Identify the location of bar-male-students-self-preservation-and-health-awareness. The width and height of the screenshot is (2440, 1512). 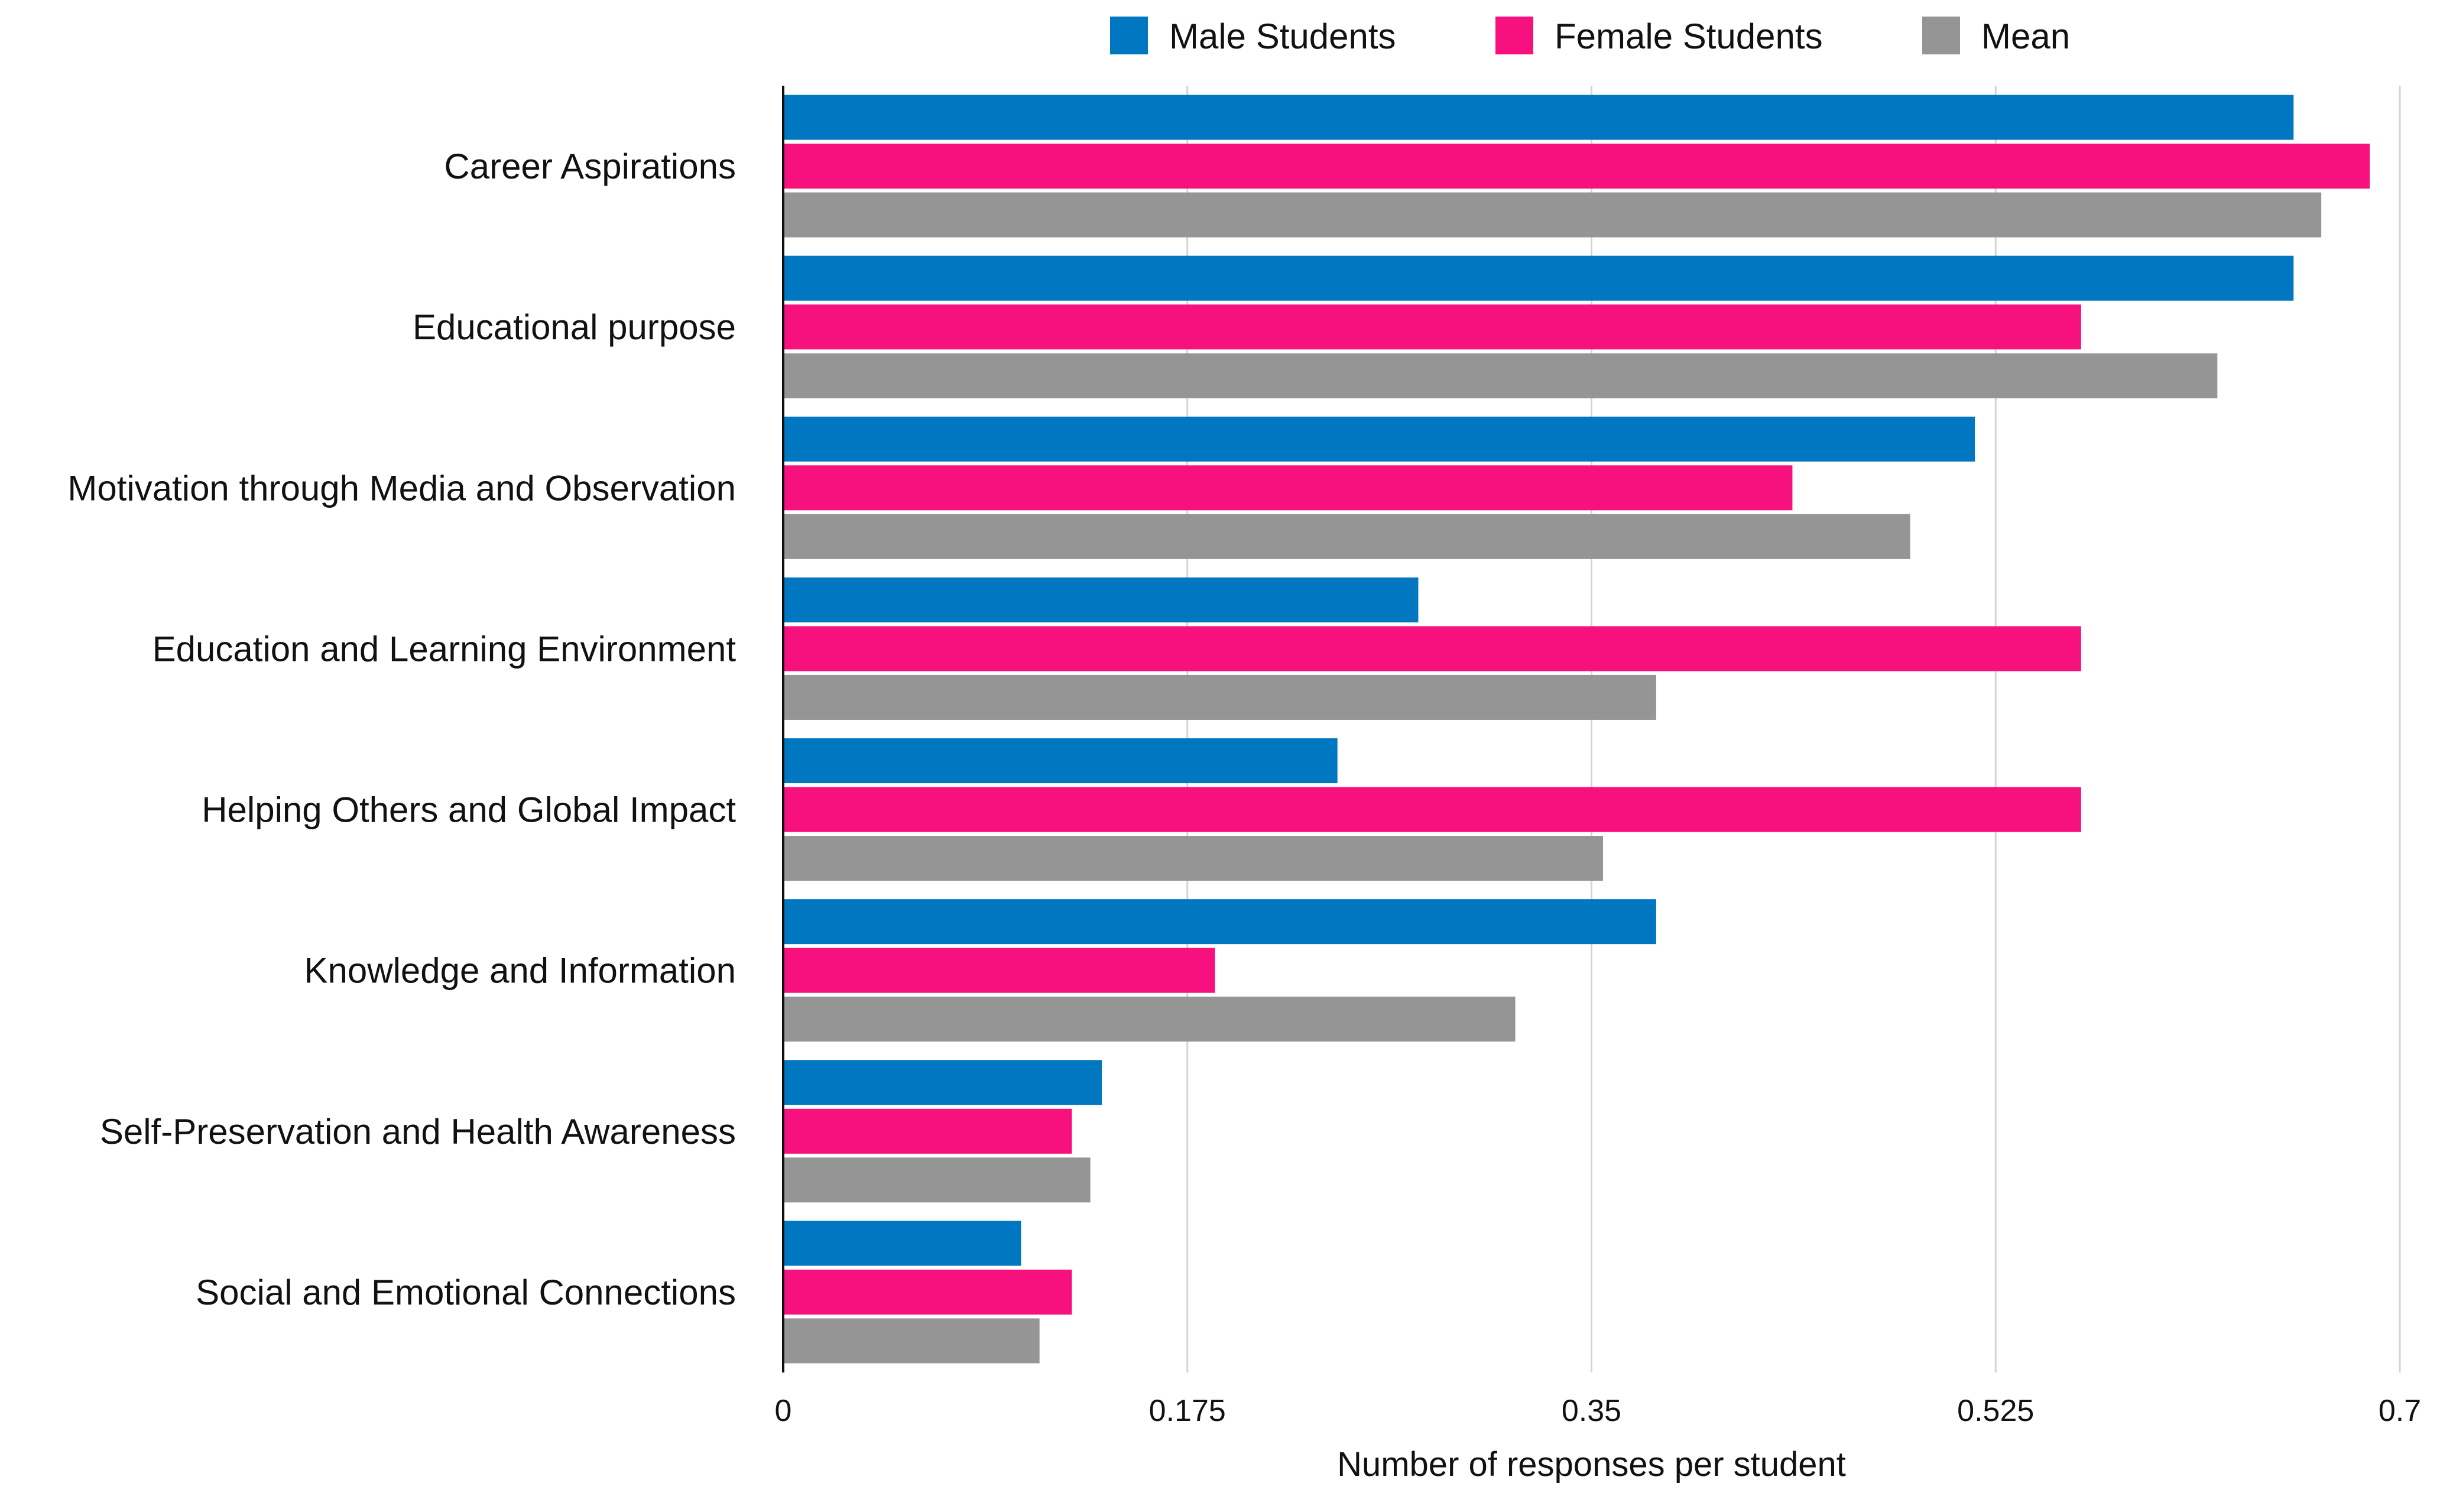
(943, 1082).